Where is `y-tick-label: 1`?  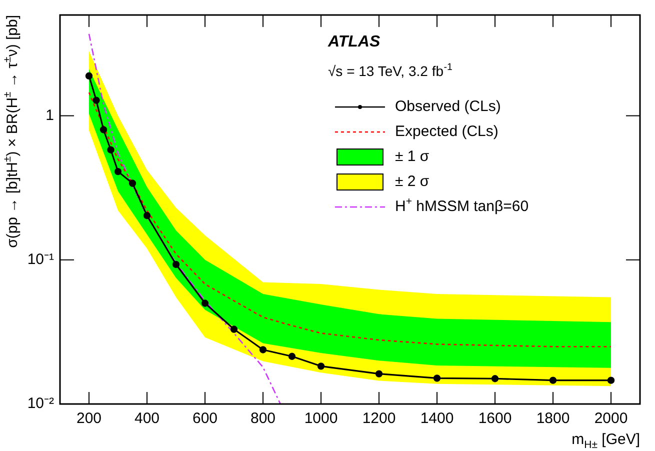 y-tick-label: 1 is located at coordinates (50, 115).